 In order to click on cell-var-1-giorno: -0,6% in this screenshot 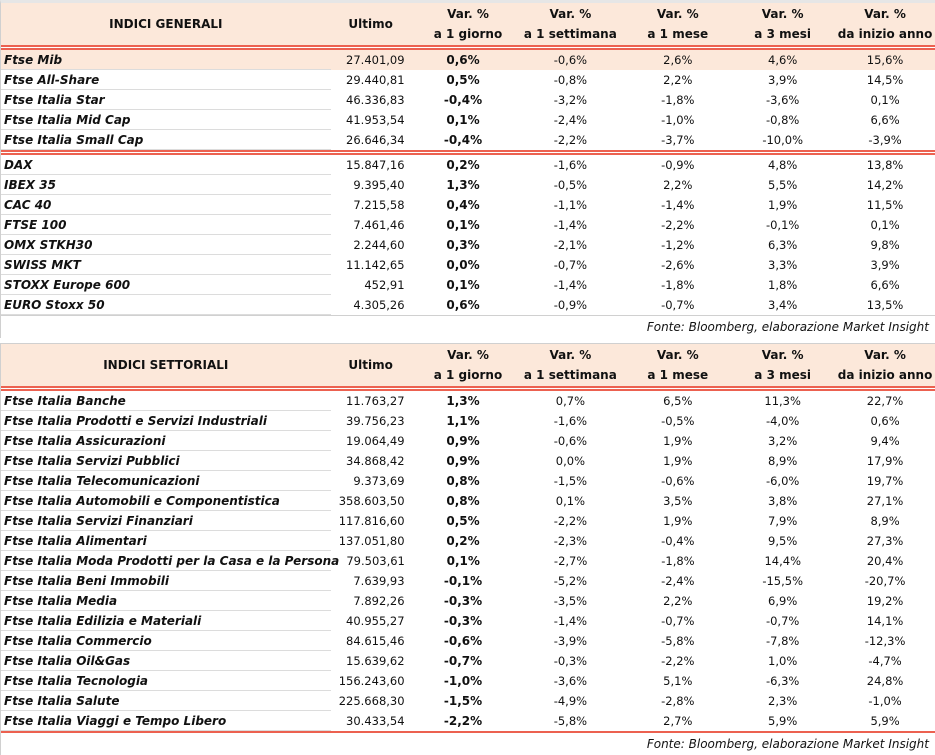, I will do `click(463, 641)`.